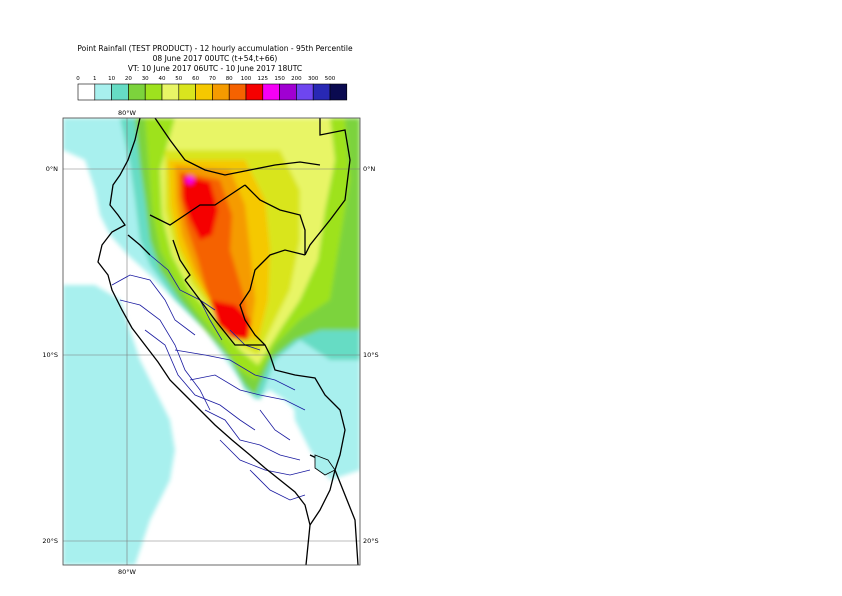 Image resolution: width=842 pixels, height=596 pixels. I want to click on lat-label-left-0: 0°N, so click(52, 169).